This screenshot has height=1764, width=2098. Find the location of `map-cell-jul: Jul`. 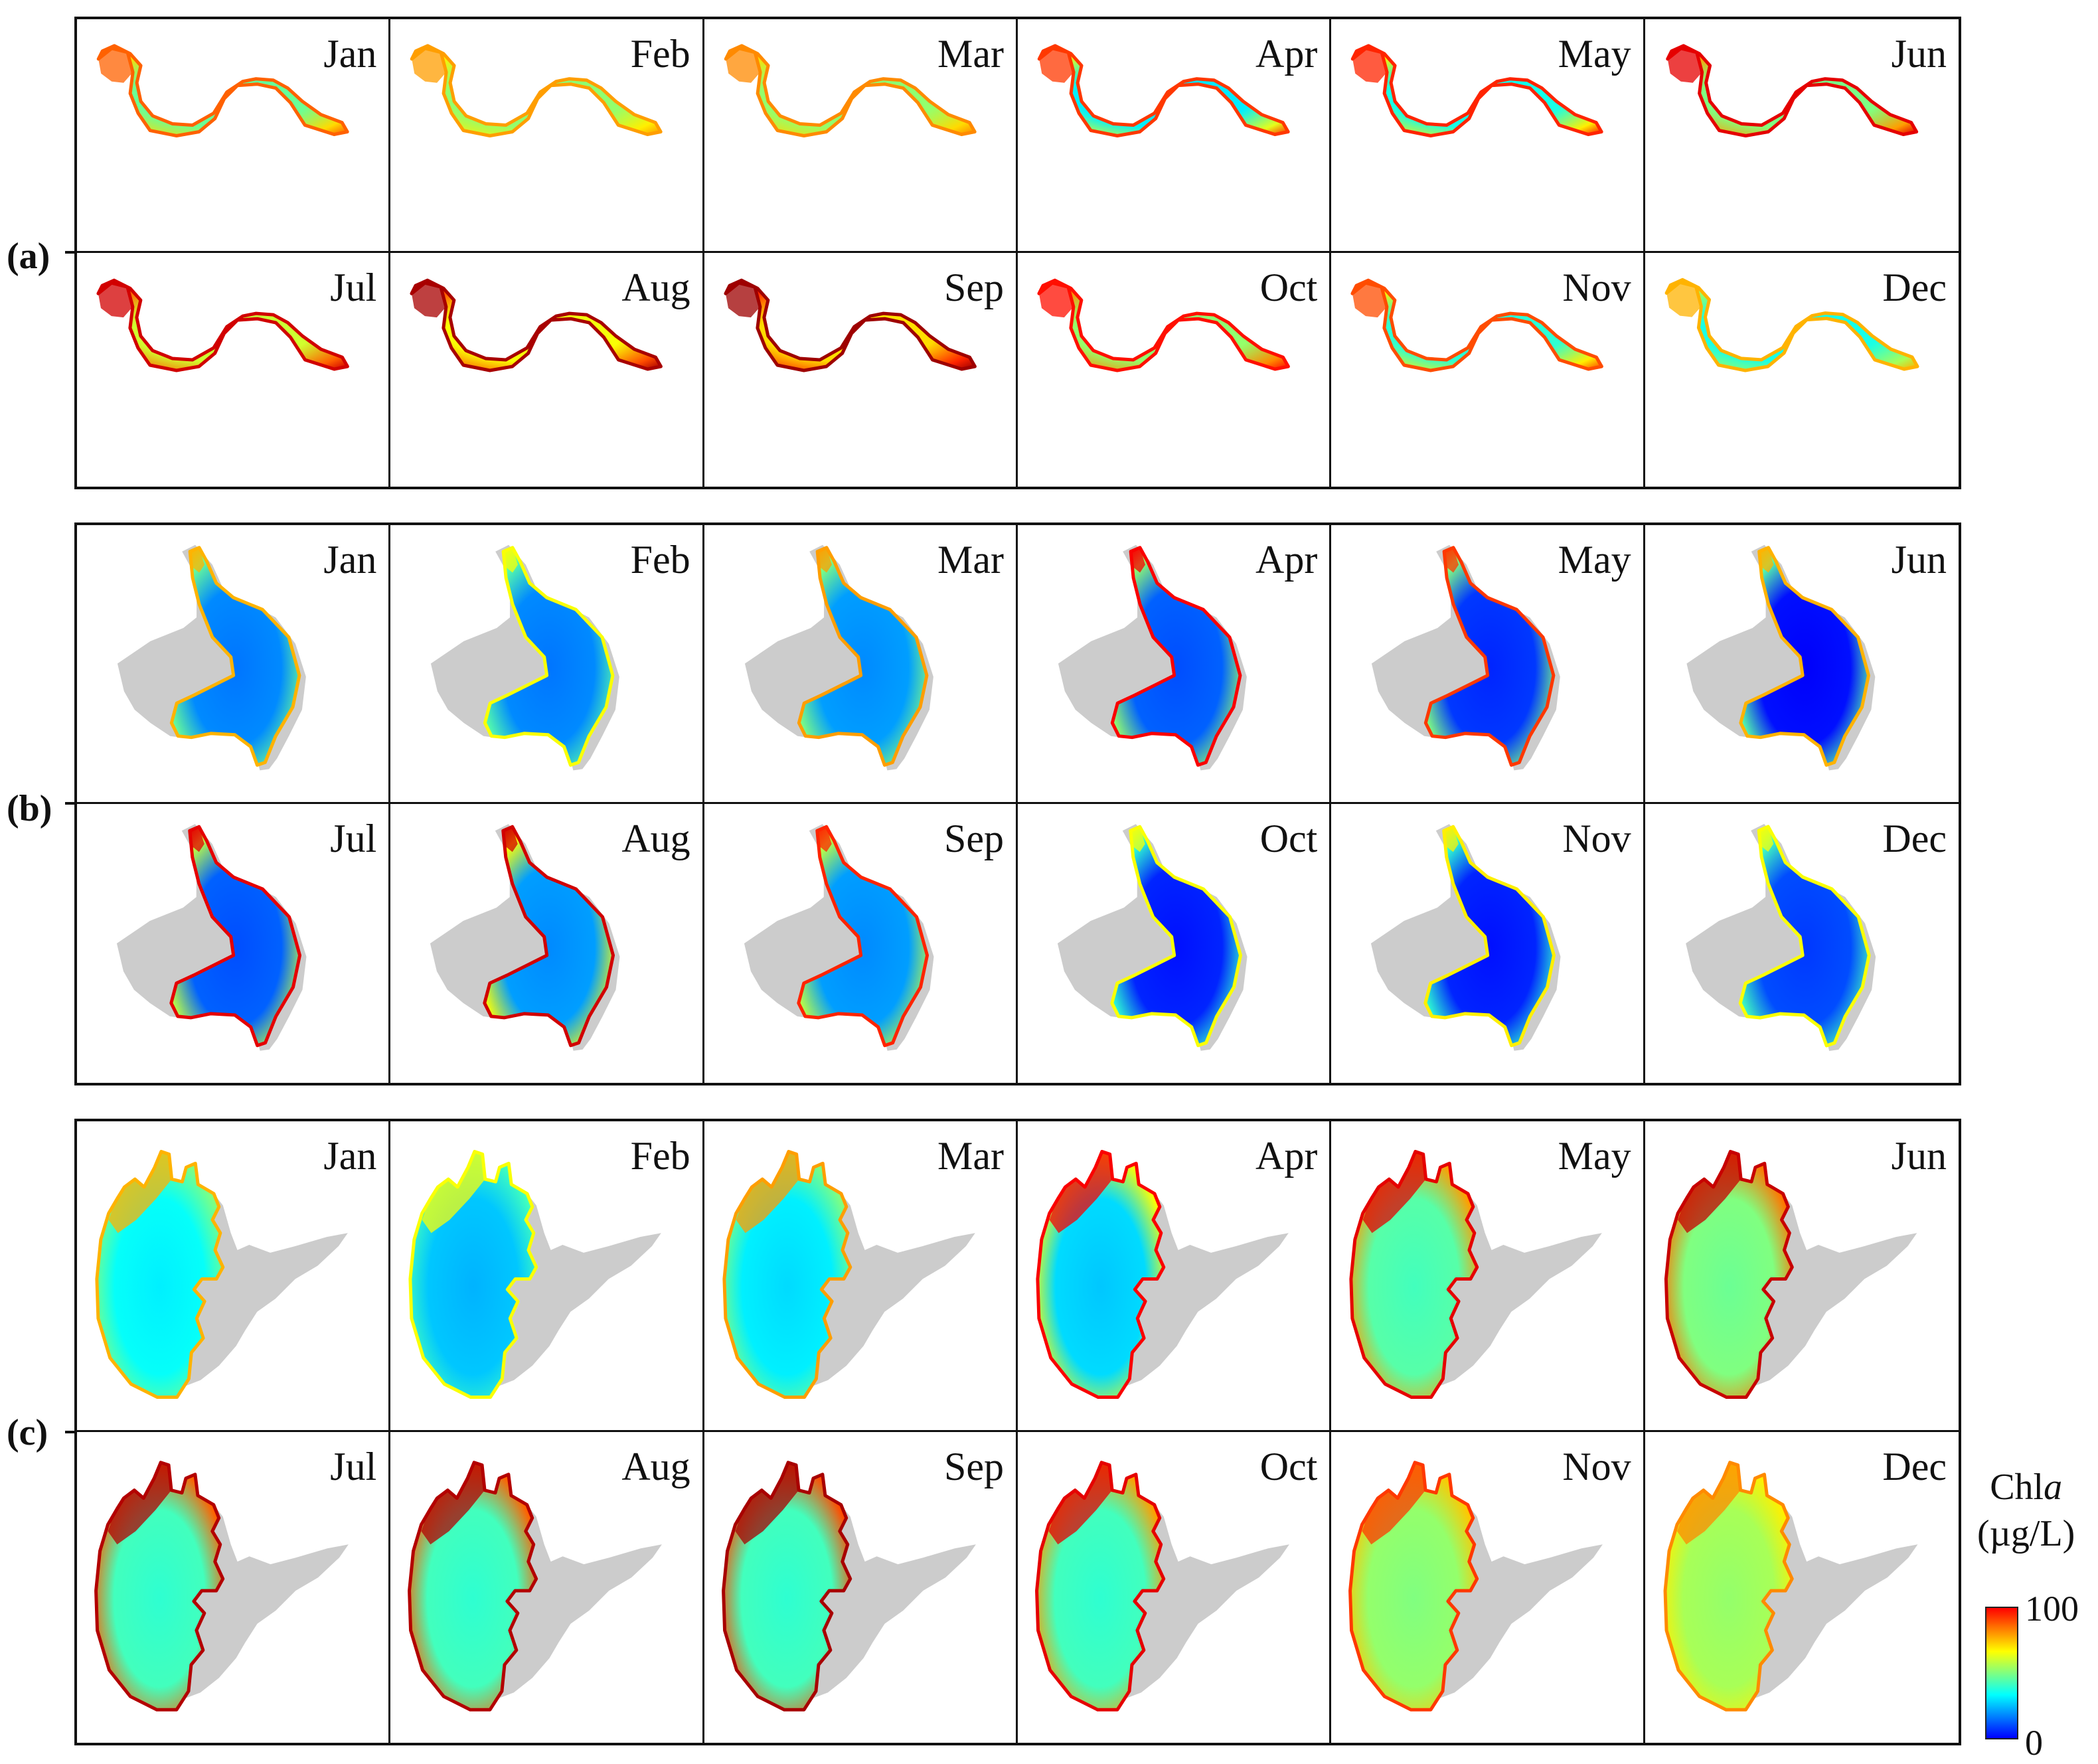

map-cell-jul: Jul is located at coordinates (234, 943).